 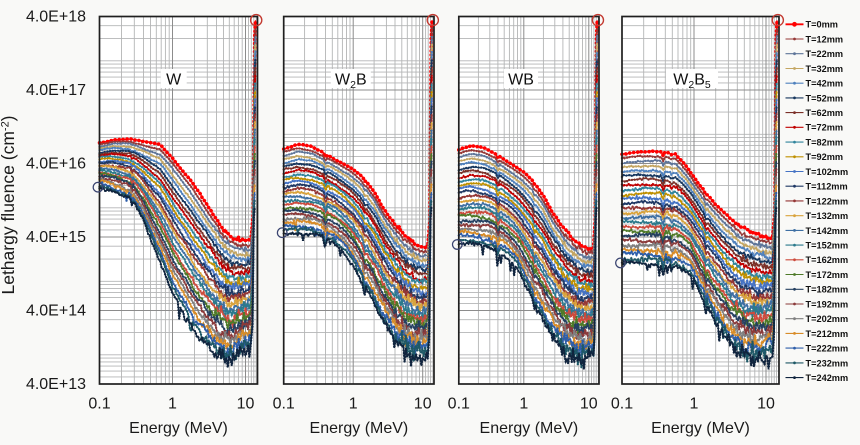 I want to click on svg-text: T=192mm, so click(x=827, y=304).